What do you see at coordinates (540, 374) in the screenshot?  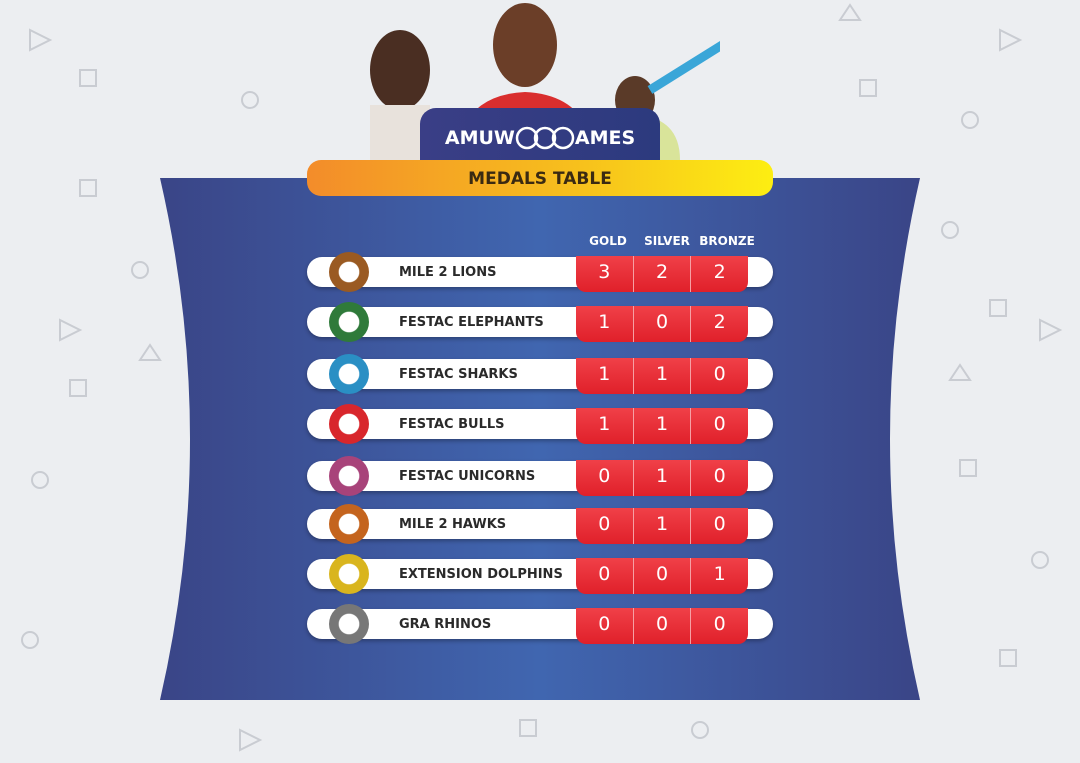 I see `table-row: FESTAC SHARKS 1 1 0` at bounding box center [540, 374].